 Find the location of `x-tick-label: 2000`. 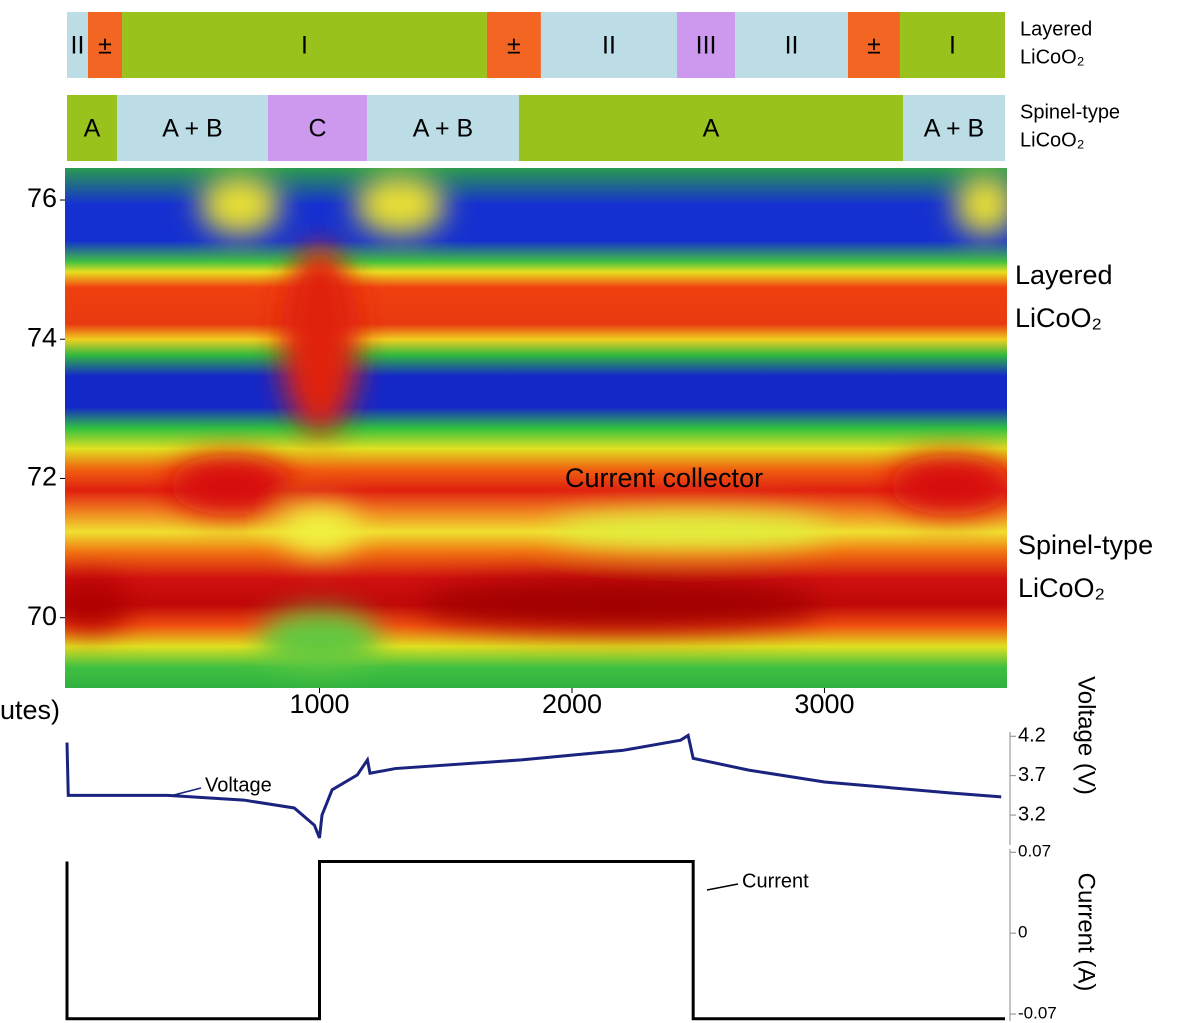

x-tick-label: 2000 is located at coordinates (572, 704).